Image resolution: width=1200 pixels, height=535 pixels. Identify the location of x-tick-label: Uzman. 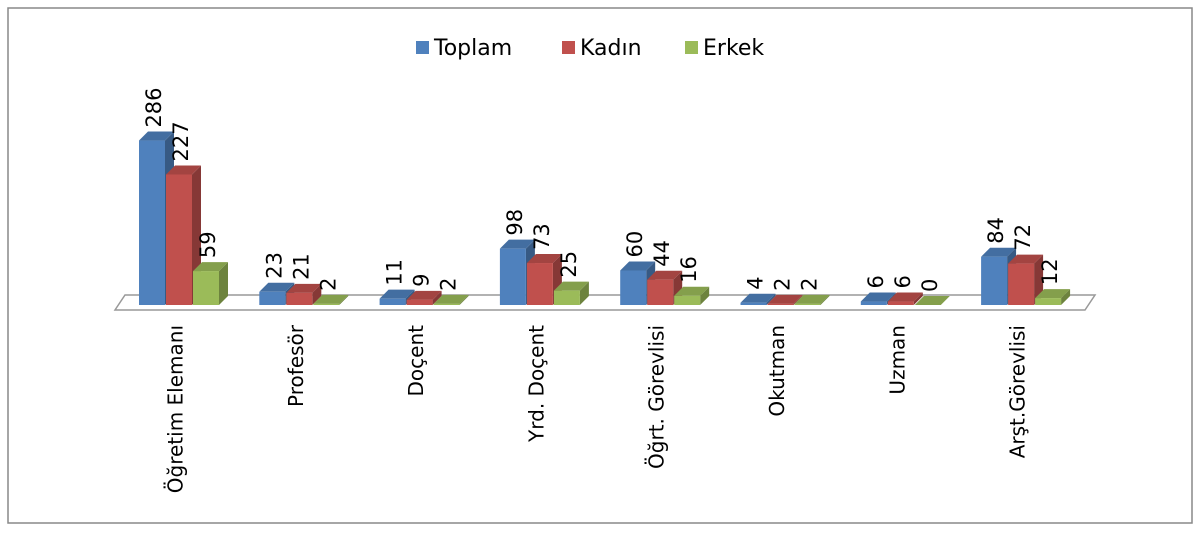
(897, 360).